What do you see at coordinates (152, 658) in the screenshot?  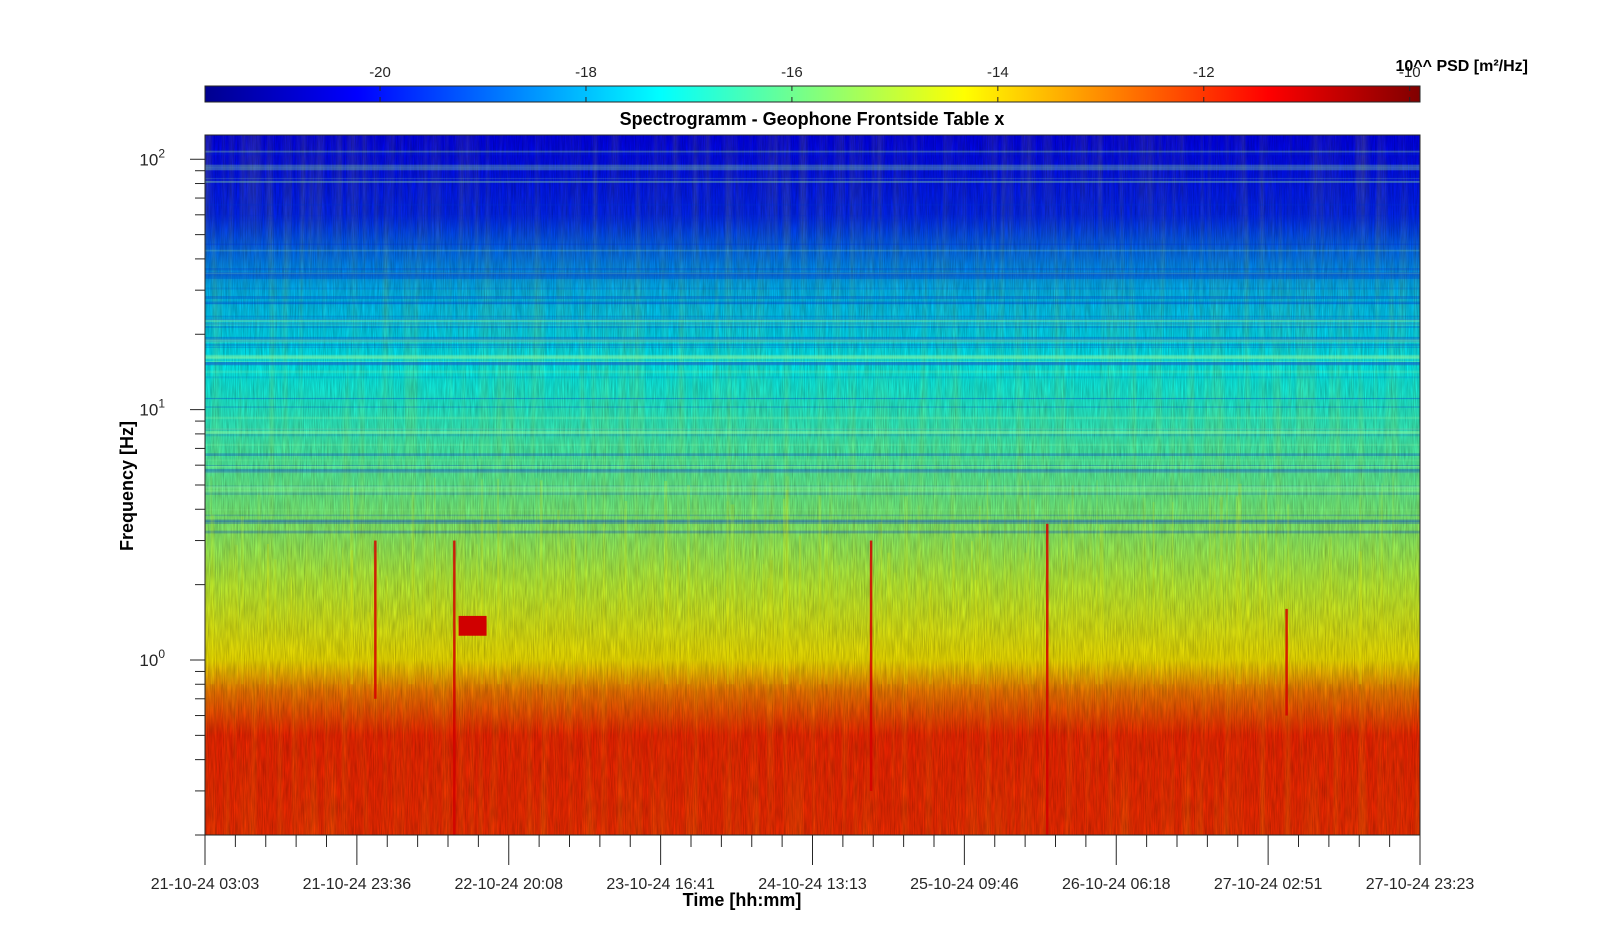 I see `y-tick-label: 100` at bounding box center [152, 658].